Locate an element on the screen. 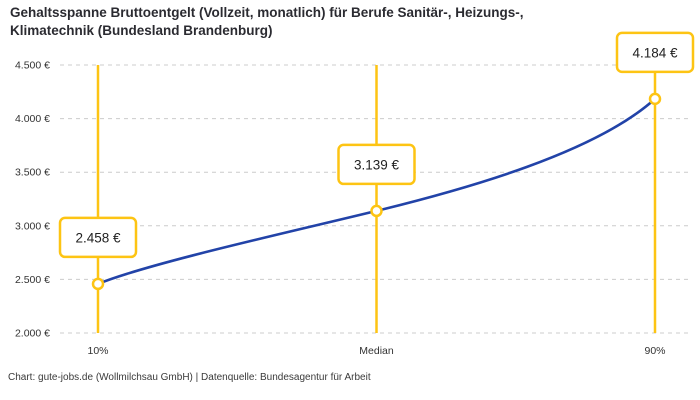 The height and width of the screenshot is (400, 700). y-axis-tick-label: 4.500 € is located at coordinates (32, 66).